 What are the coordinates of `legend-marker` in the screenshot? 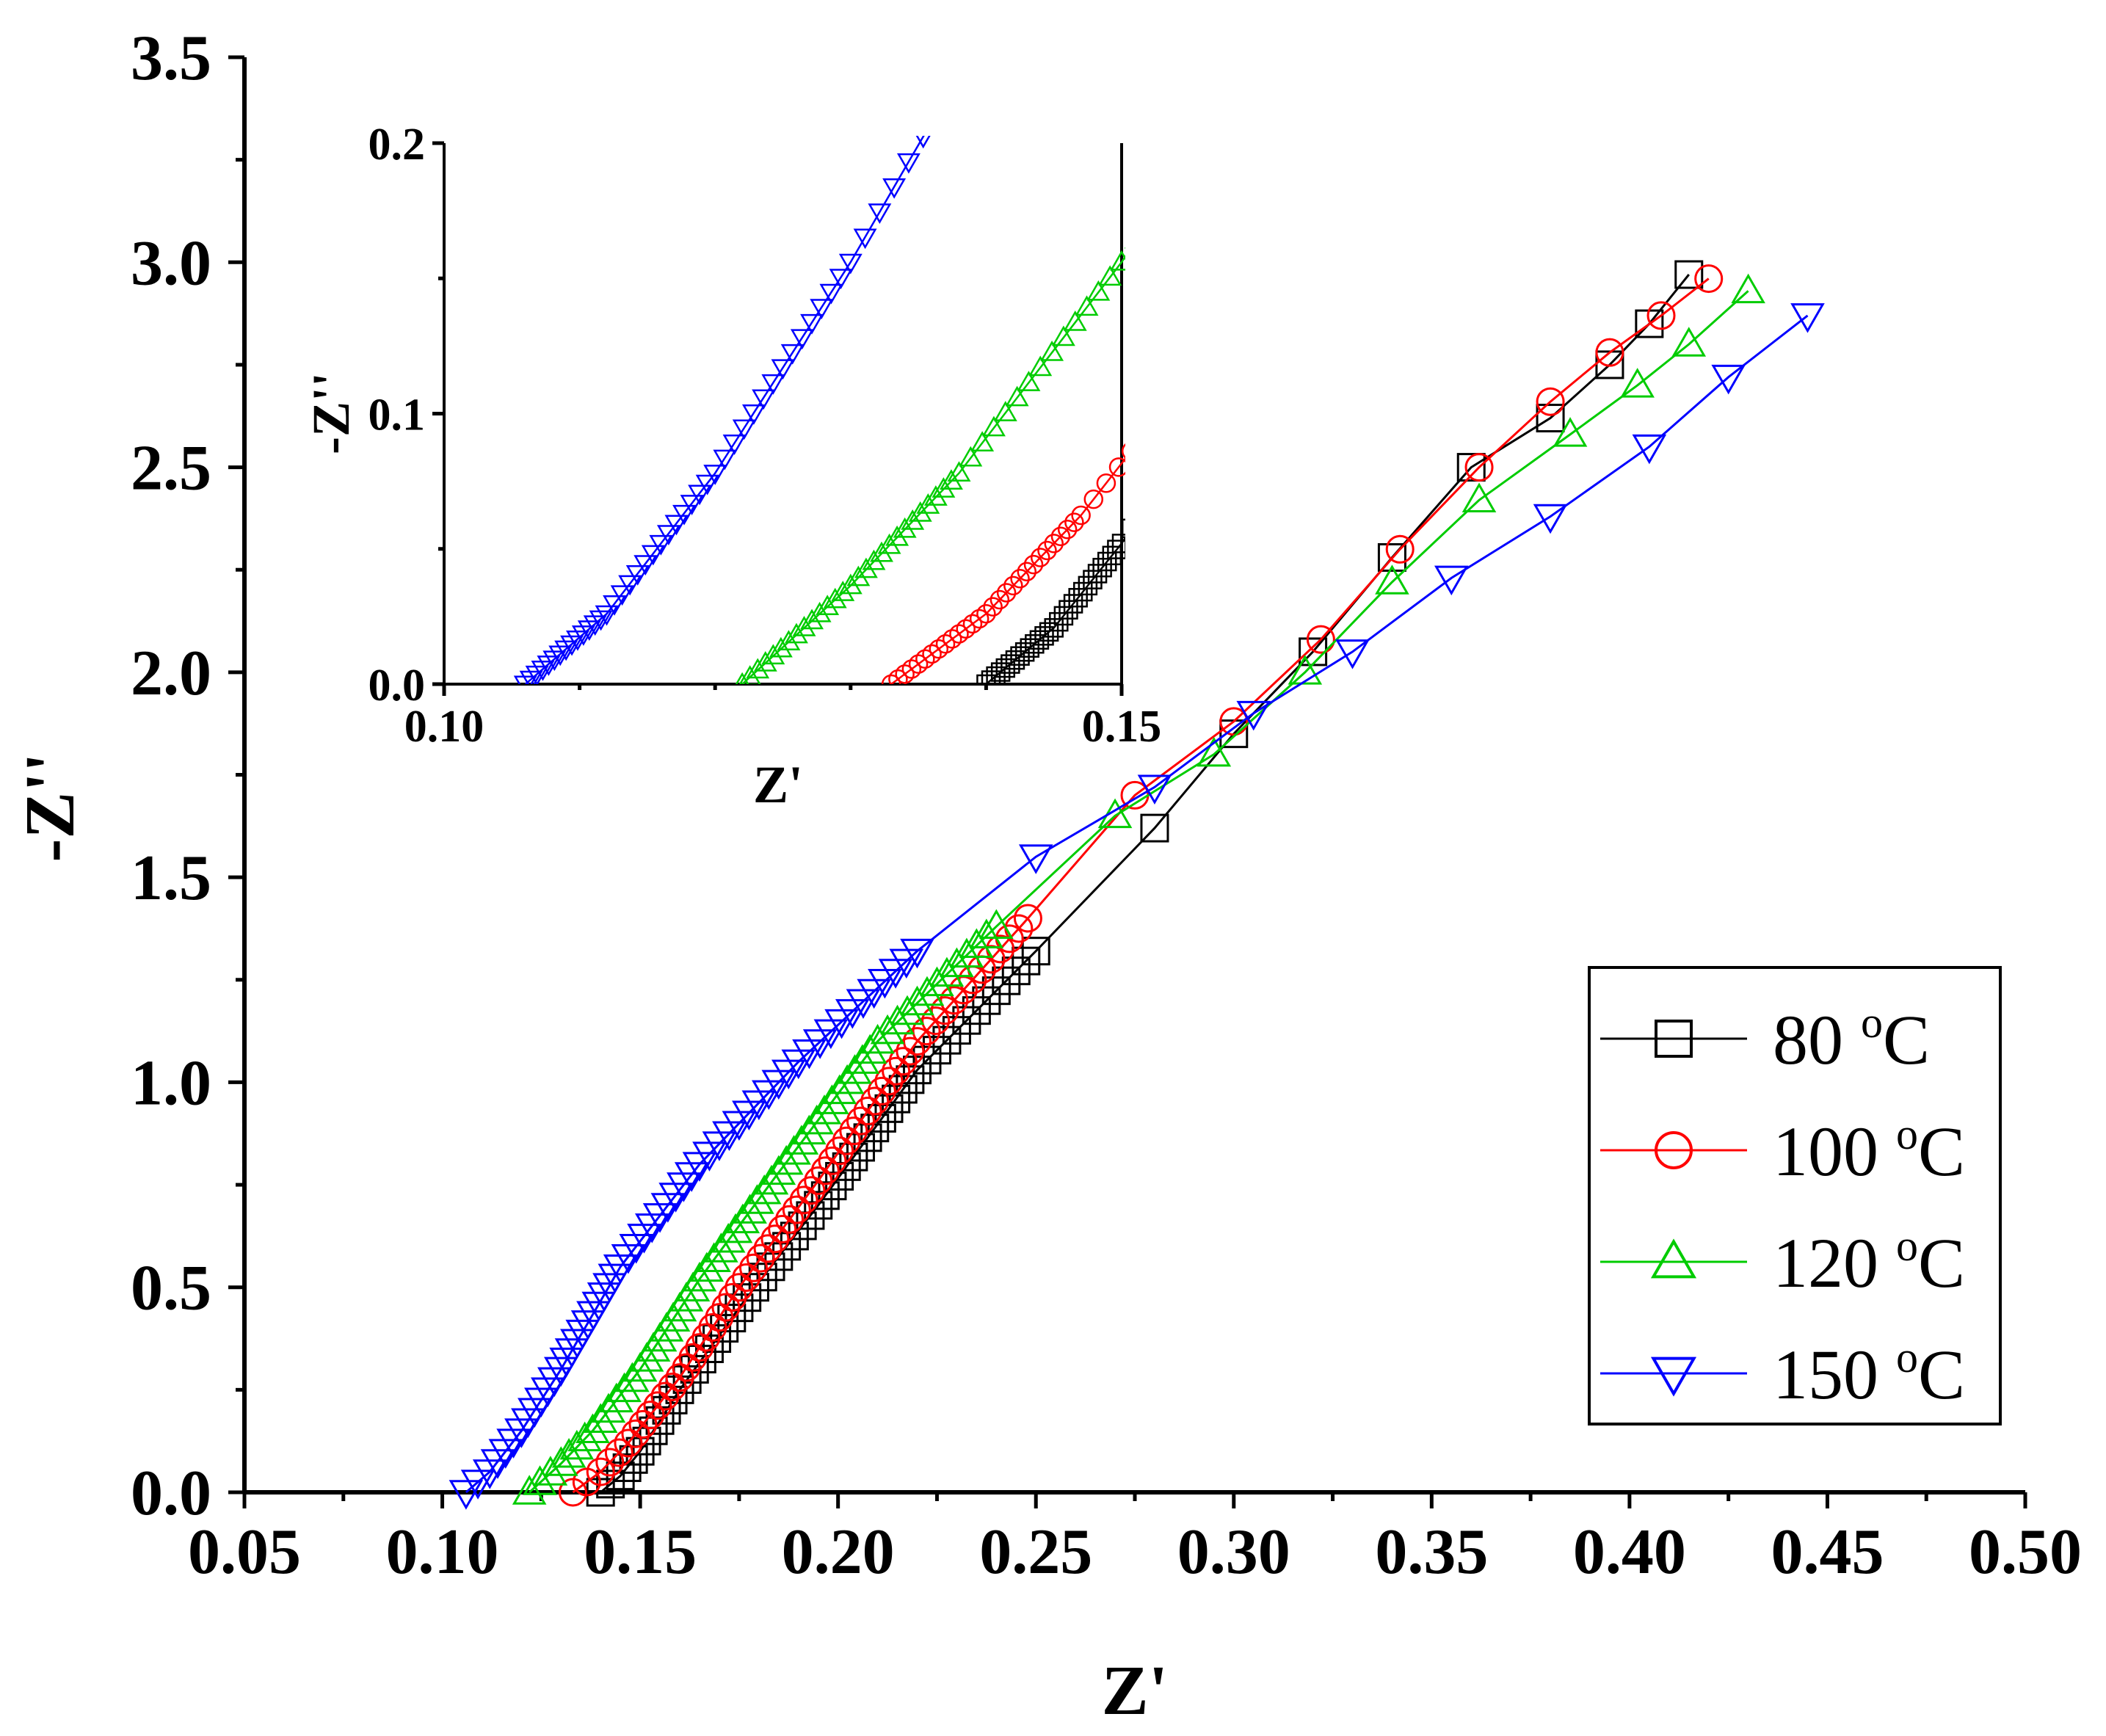 It's located at (1674, 1039).